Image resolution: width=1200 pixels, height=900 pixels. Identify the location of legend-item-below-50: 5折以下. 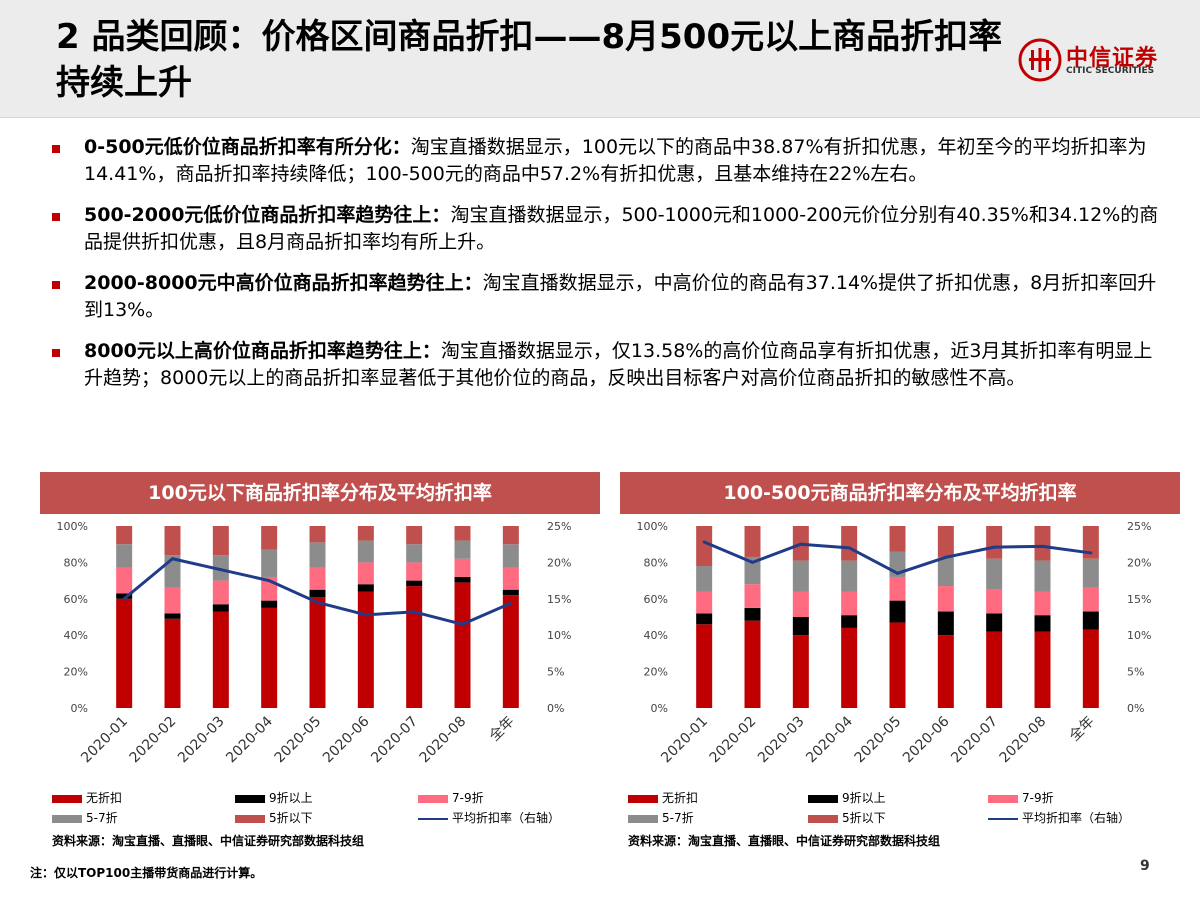
(274, 818).